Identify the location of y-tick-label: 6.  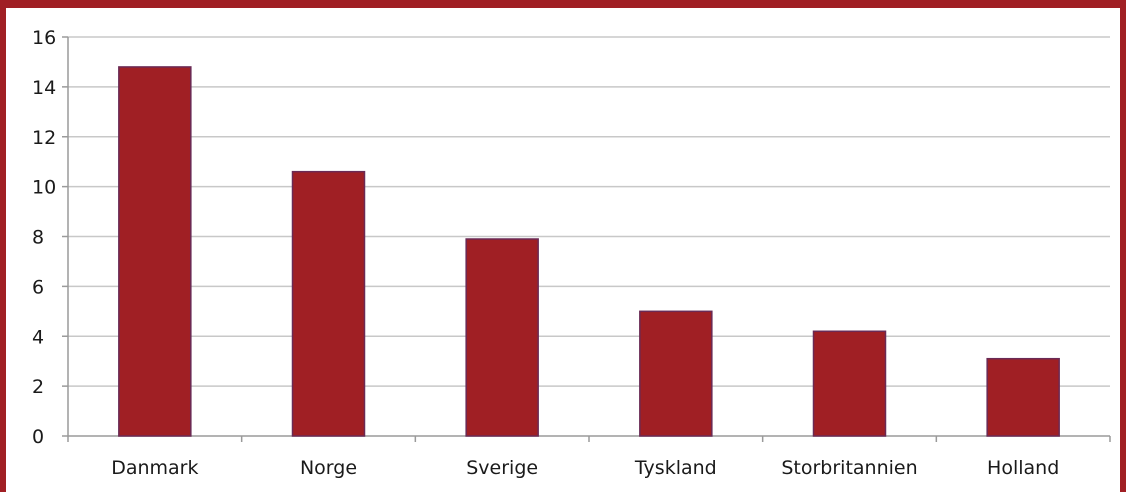
(38, 287).